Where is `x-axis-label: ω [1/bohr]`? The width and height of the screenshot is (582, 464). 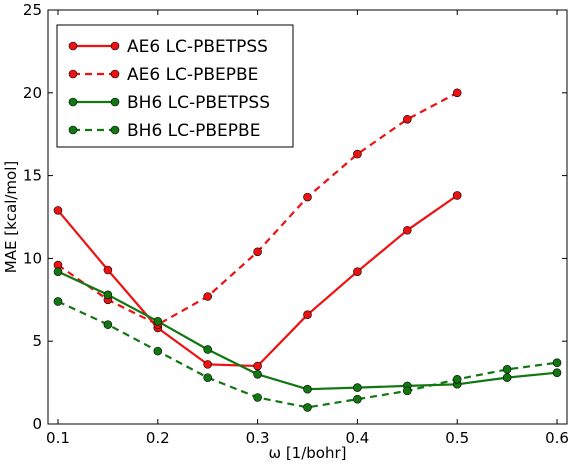 x-axis-label: ω [1/bohr] is located at coordinates (307, 453).